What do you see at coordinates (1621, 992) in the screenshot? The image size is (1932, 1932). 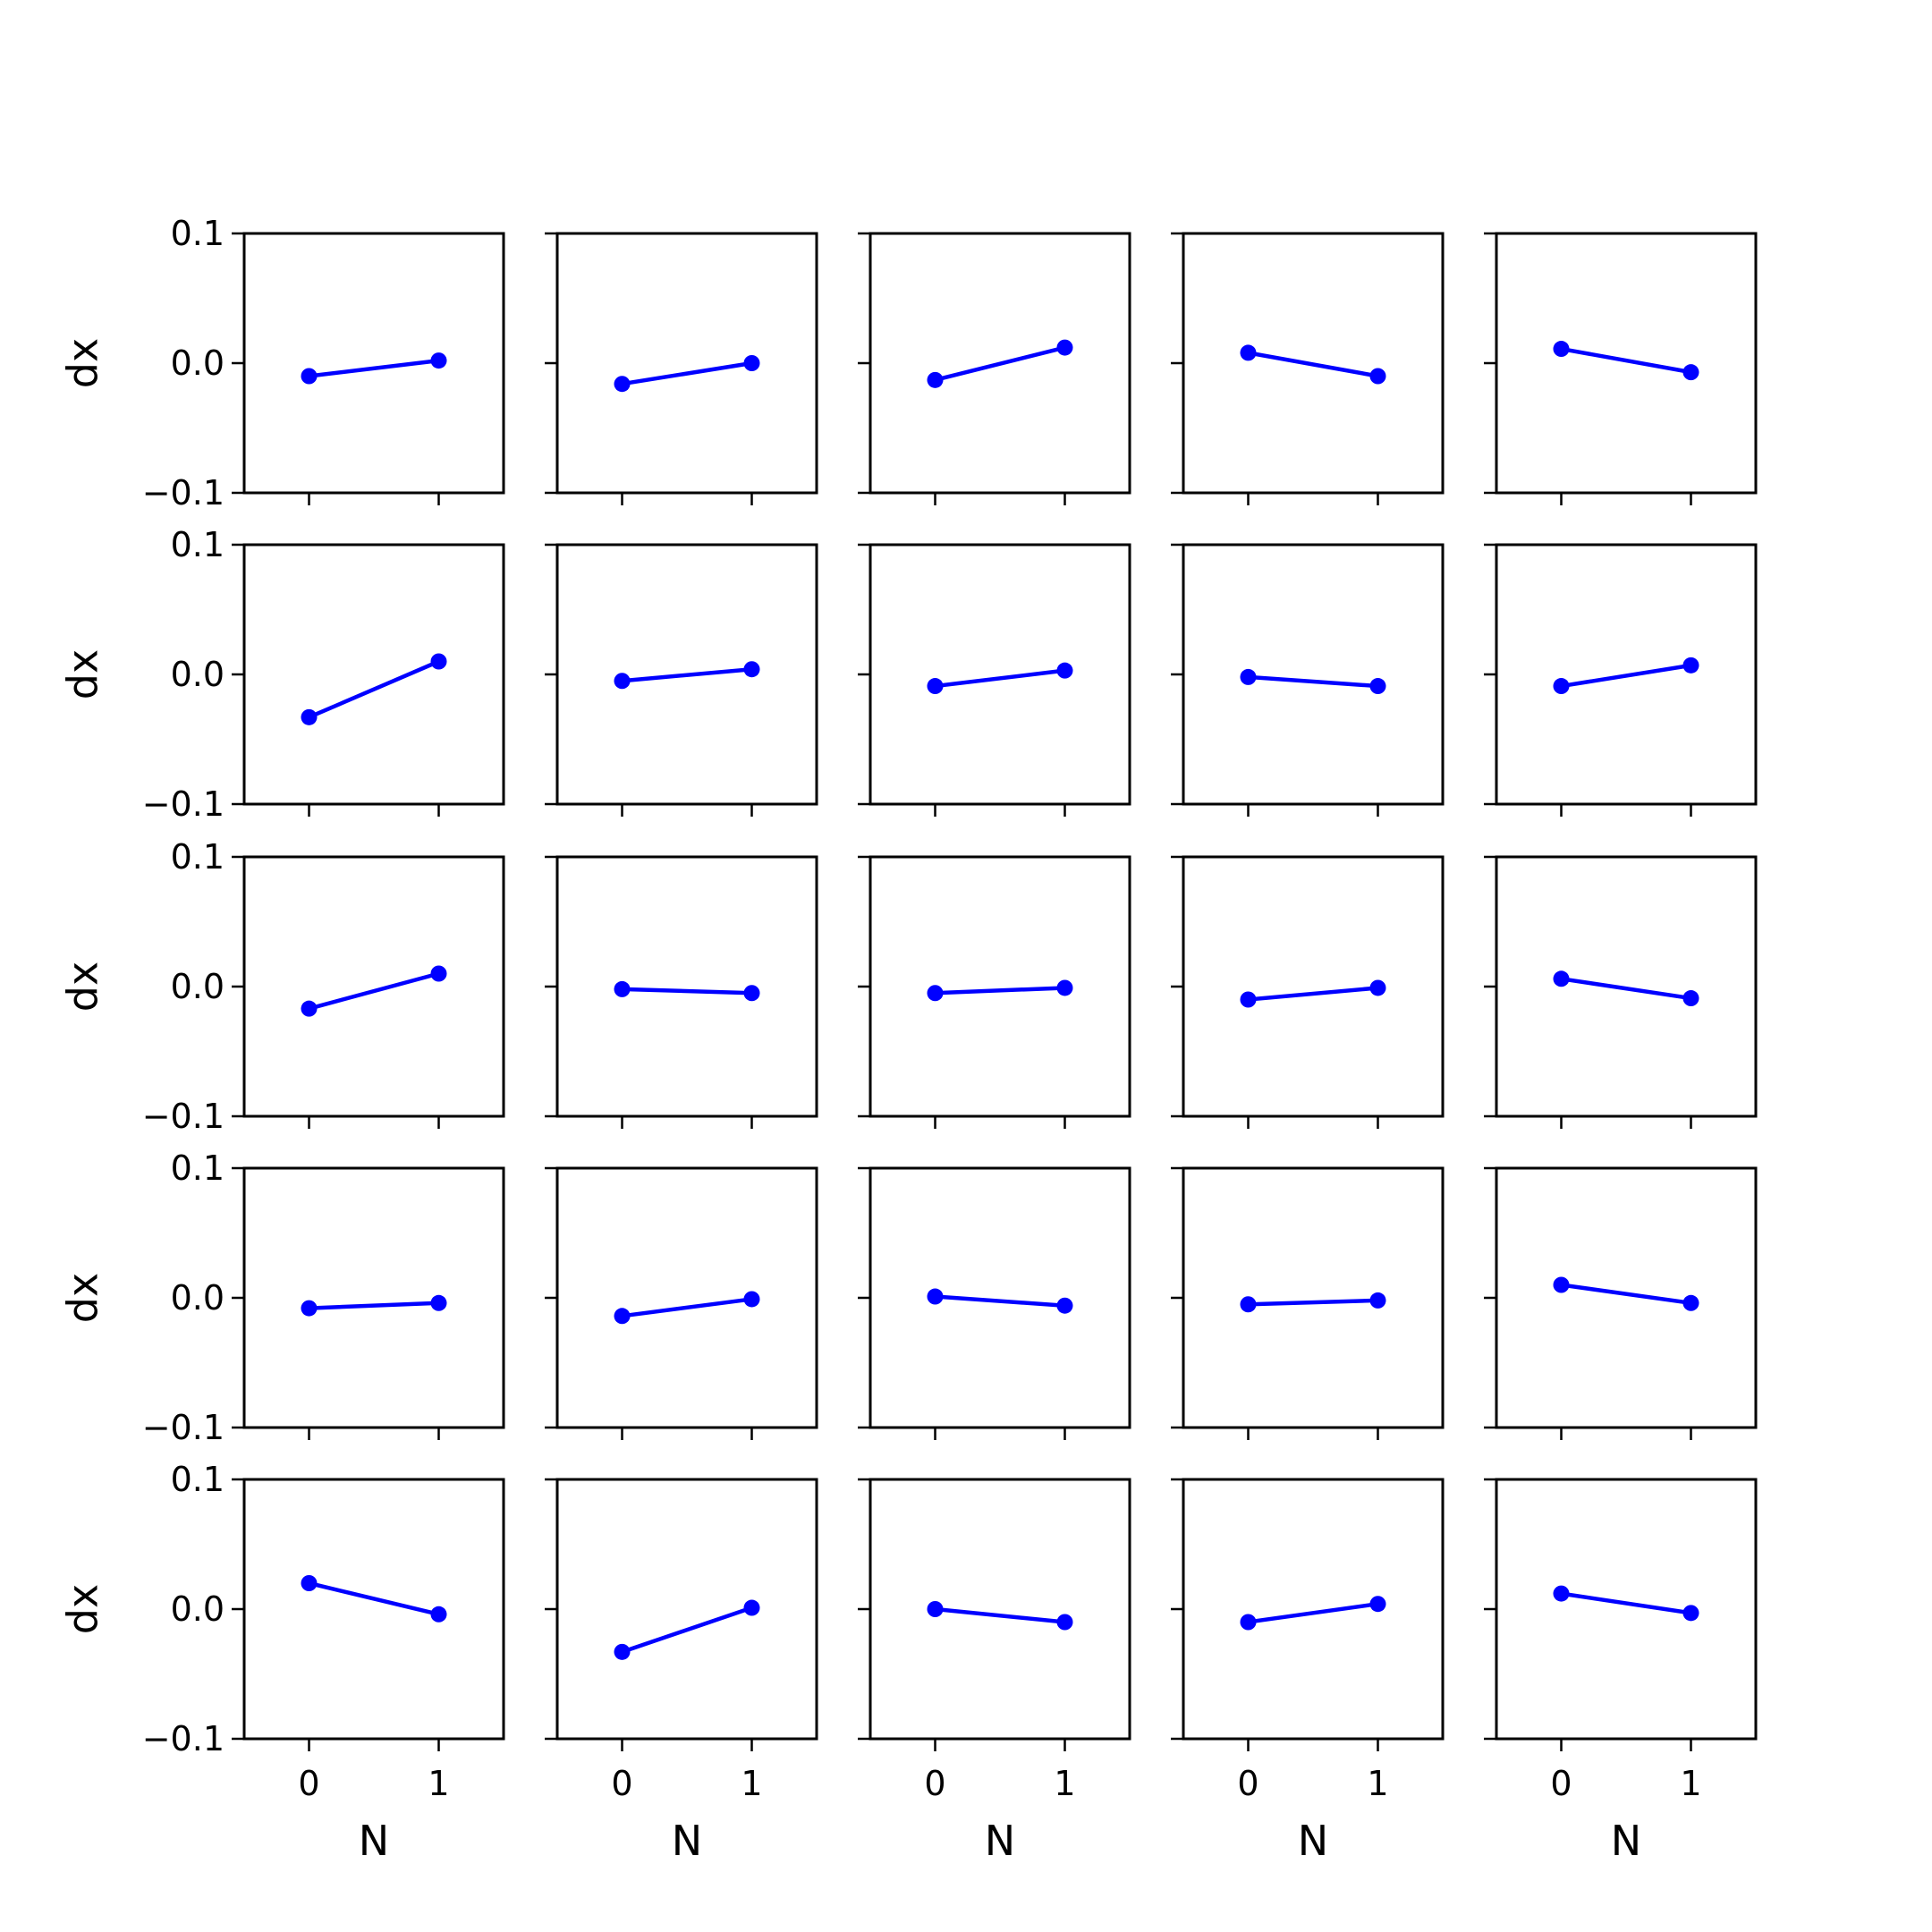 I see `subplot-r2-c4` at bounding box center [1621, 992].